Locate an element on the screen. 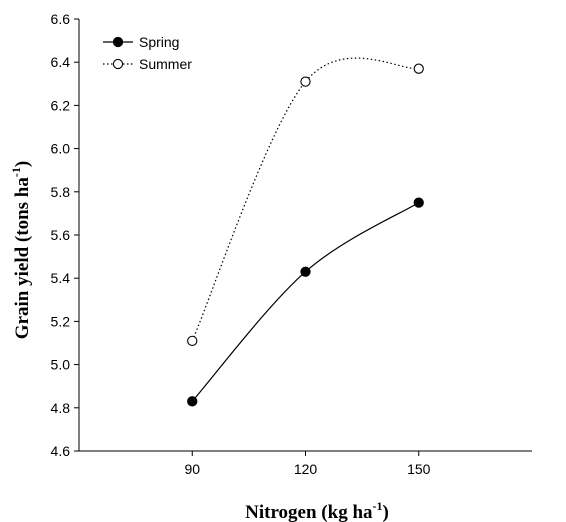  y-axis-ticks: 4.6 4.8 5.0 5.2 5.4 5.6 5.8 6.0 6.2 6.4 6.6 is located at coordinates (65, 235).